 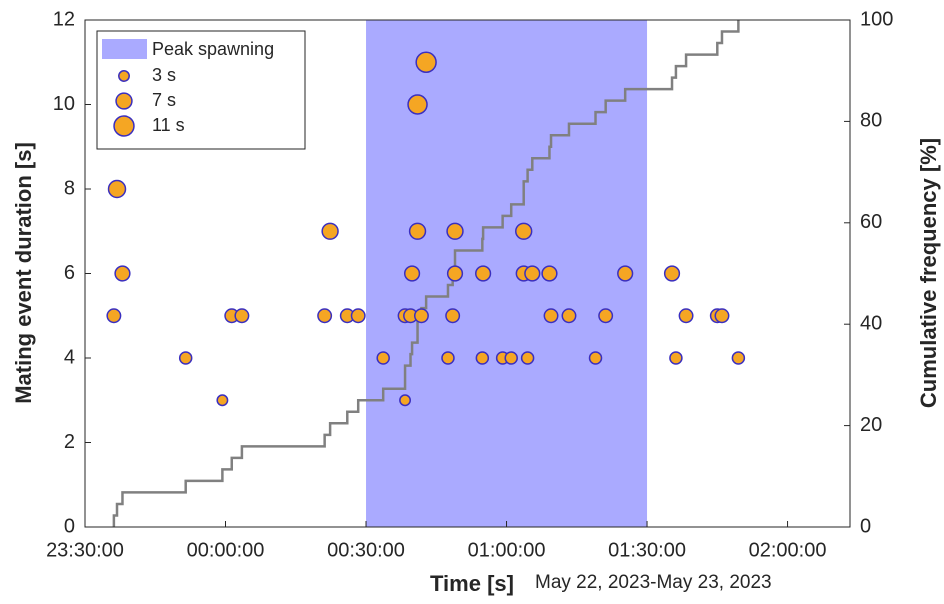 What do you see at coordinates (164, 100) in the screenshot?
I see `legend-label: 7 s` at bounding box center [164, 100].